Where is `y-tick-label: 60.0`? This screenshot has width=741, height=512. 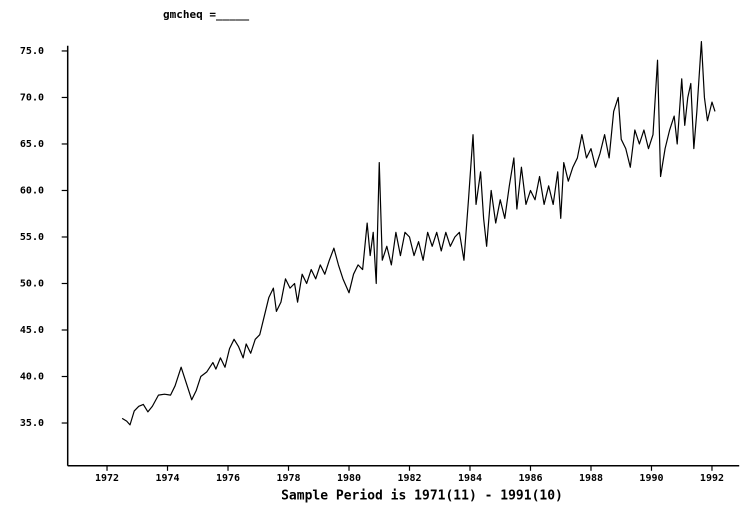 y-tick-label: 60.0 is located at coordinates (32, 190).